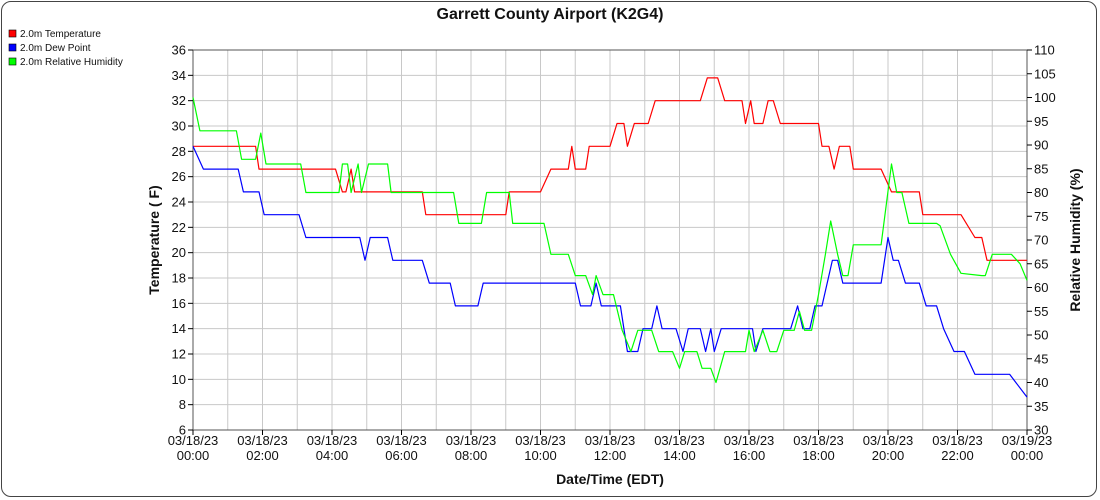 The image size is (1100, 500). I want to click on x-tick-label: 03/18/23 10:00, so click(540, 448).